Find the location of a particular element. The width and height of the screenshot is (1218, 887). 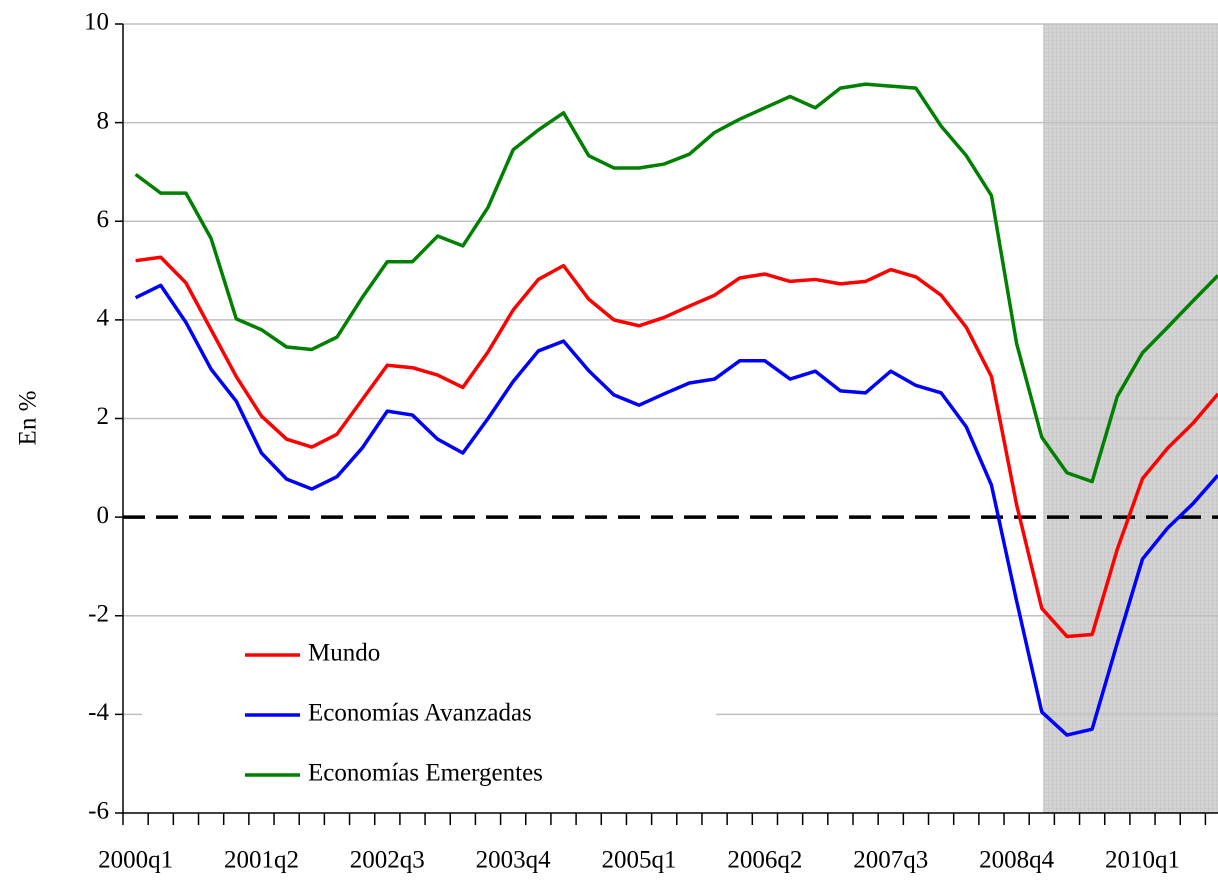

x-tick-label: 2008q4 is located at coordinates (1017, 860).